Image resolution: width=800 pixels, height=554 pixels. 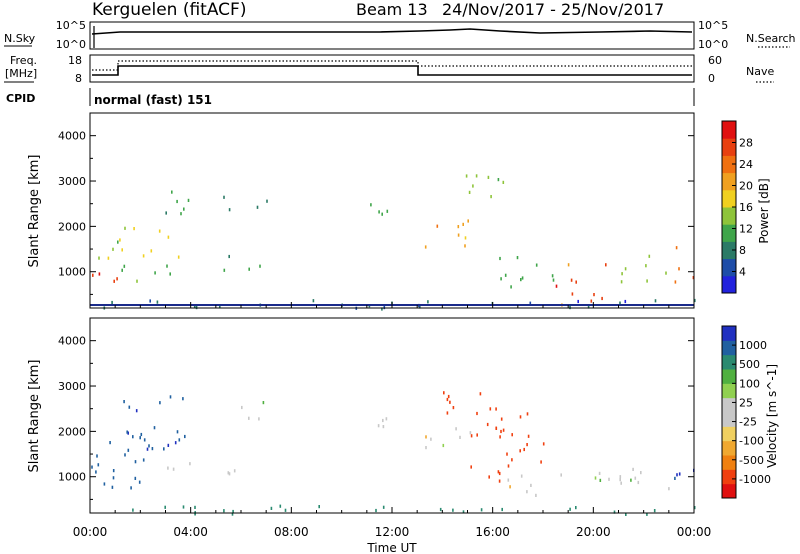 What do you see at coordinates (713, 44) in the screenshot?
I see `nsky-right-tick-bottom: 10^0` at bounding box center [713, 44].